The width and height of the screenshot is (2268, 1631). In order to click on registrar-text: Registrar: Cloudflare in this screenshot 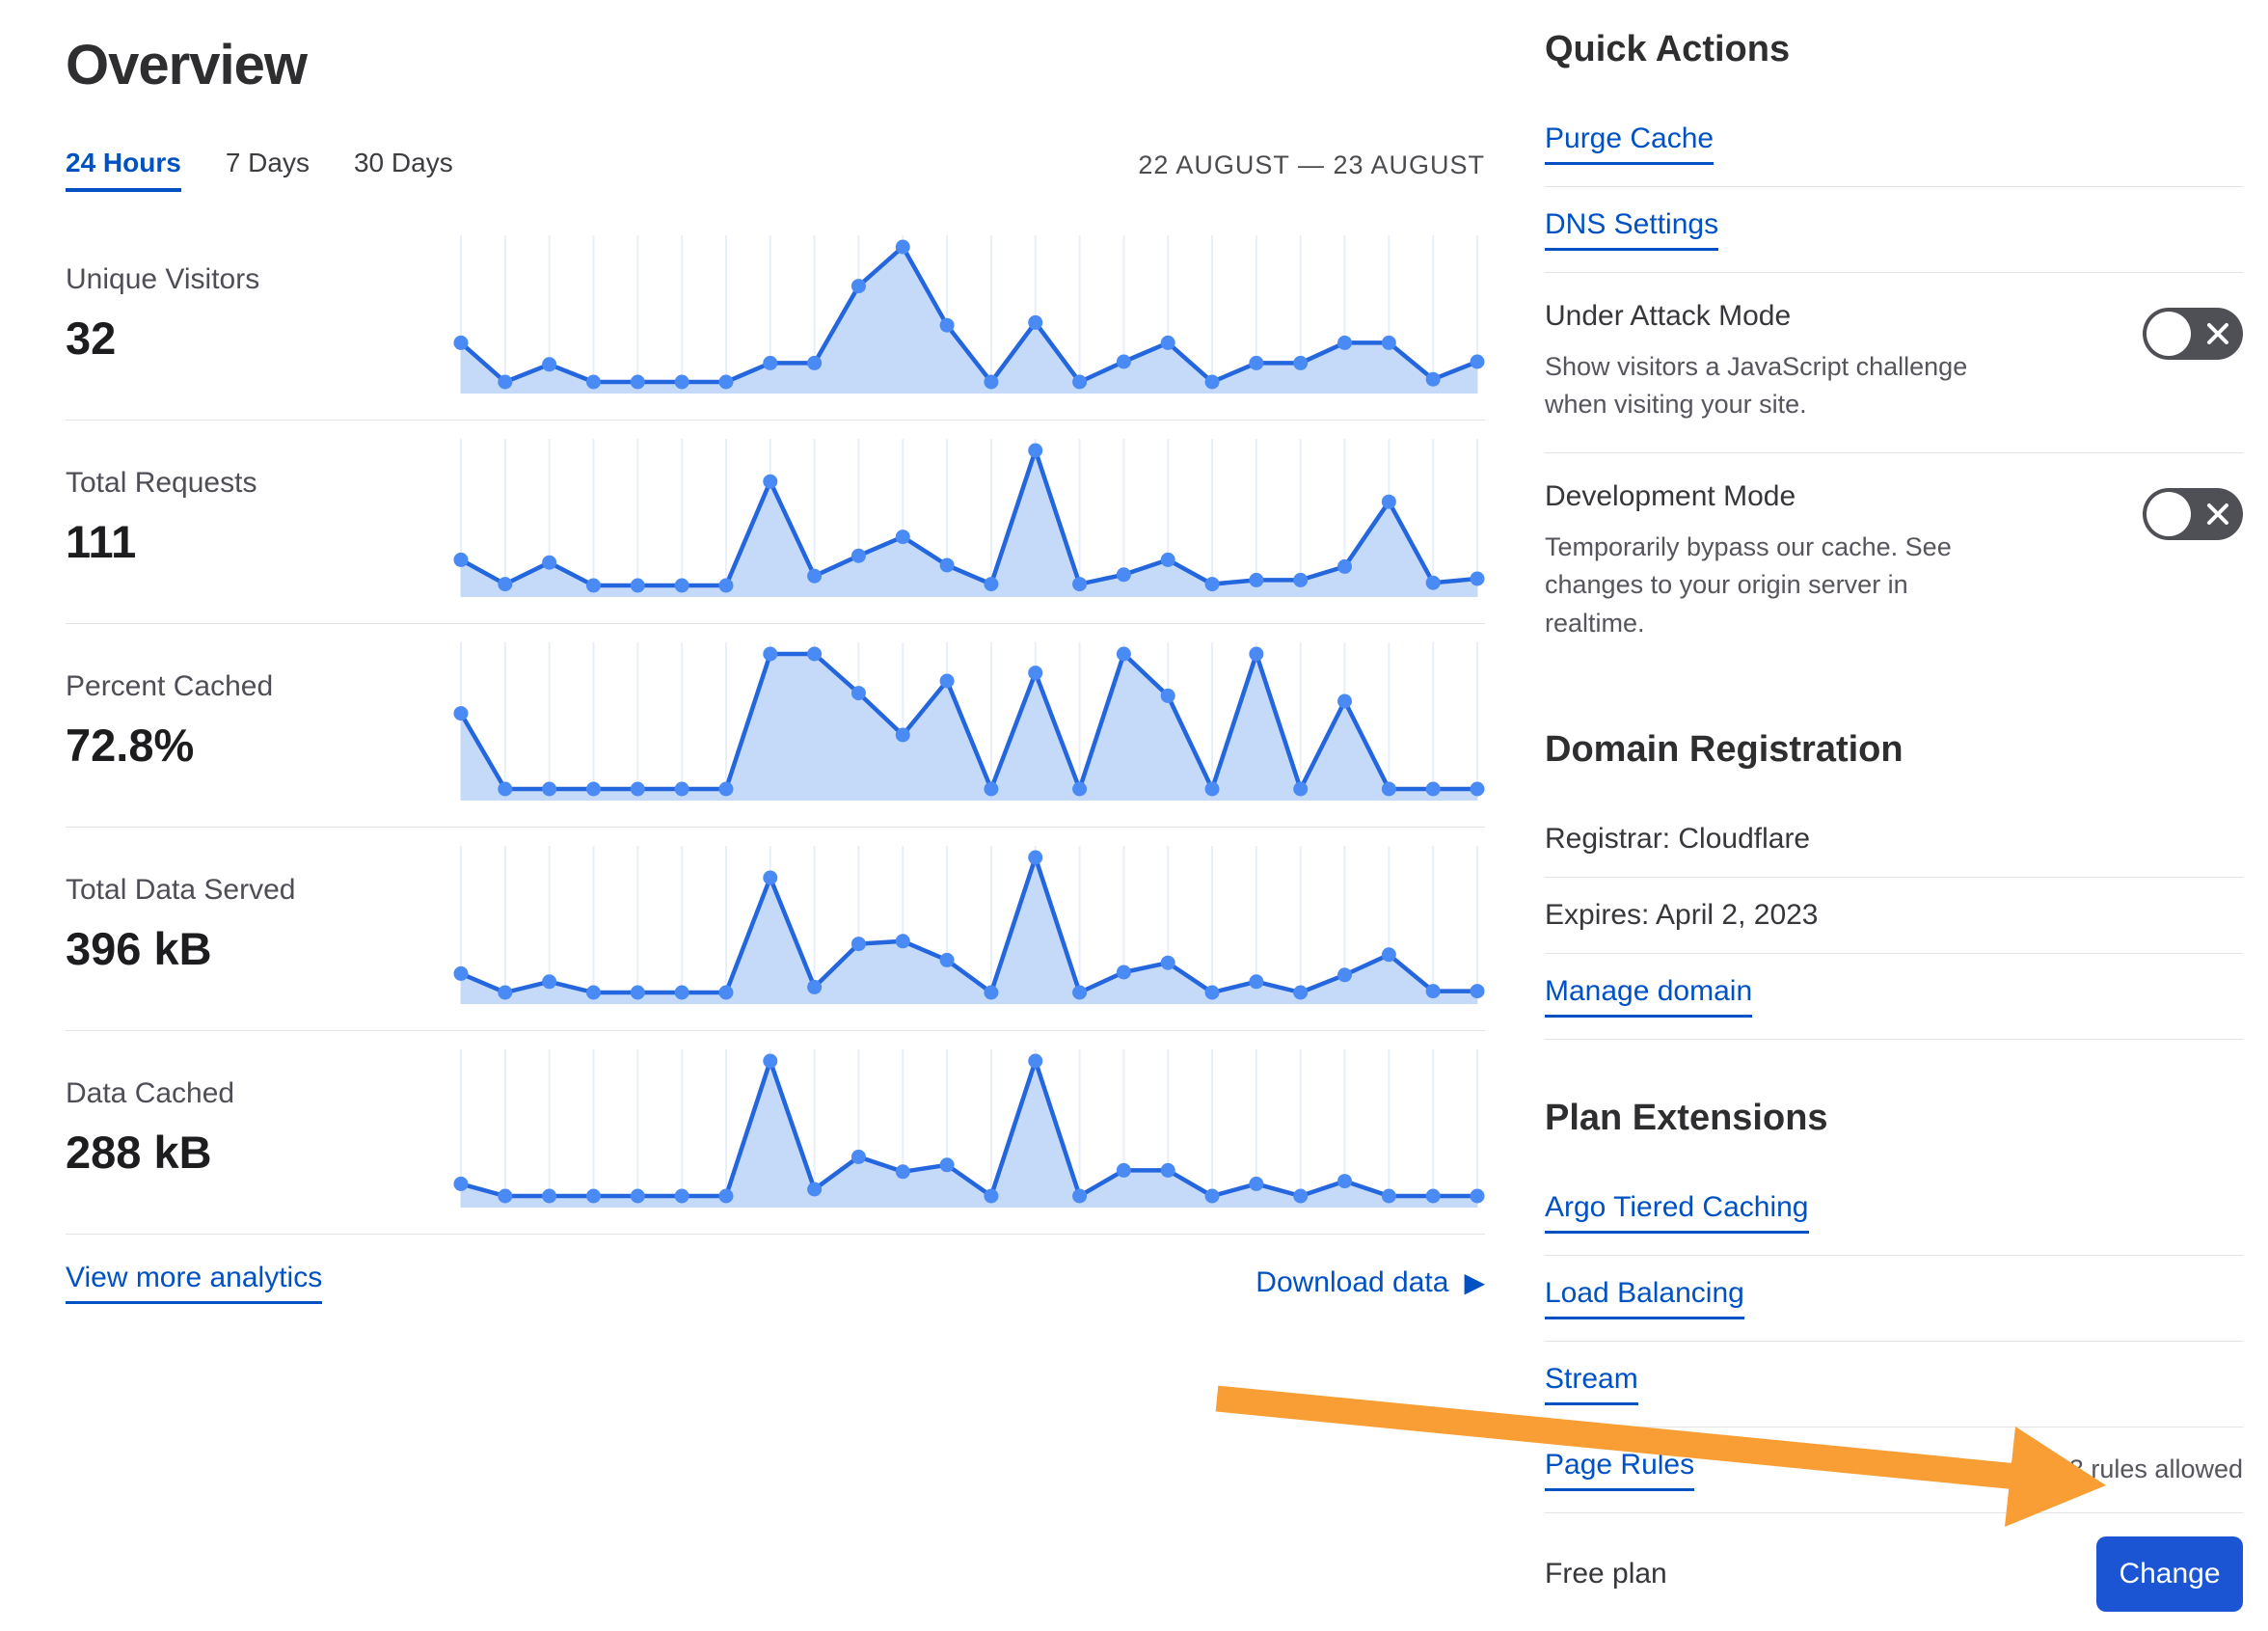, I will do `click(1678, 838)`.